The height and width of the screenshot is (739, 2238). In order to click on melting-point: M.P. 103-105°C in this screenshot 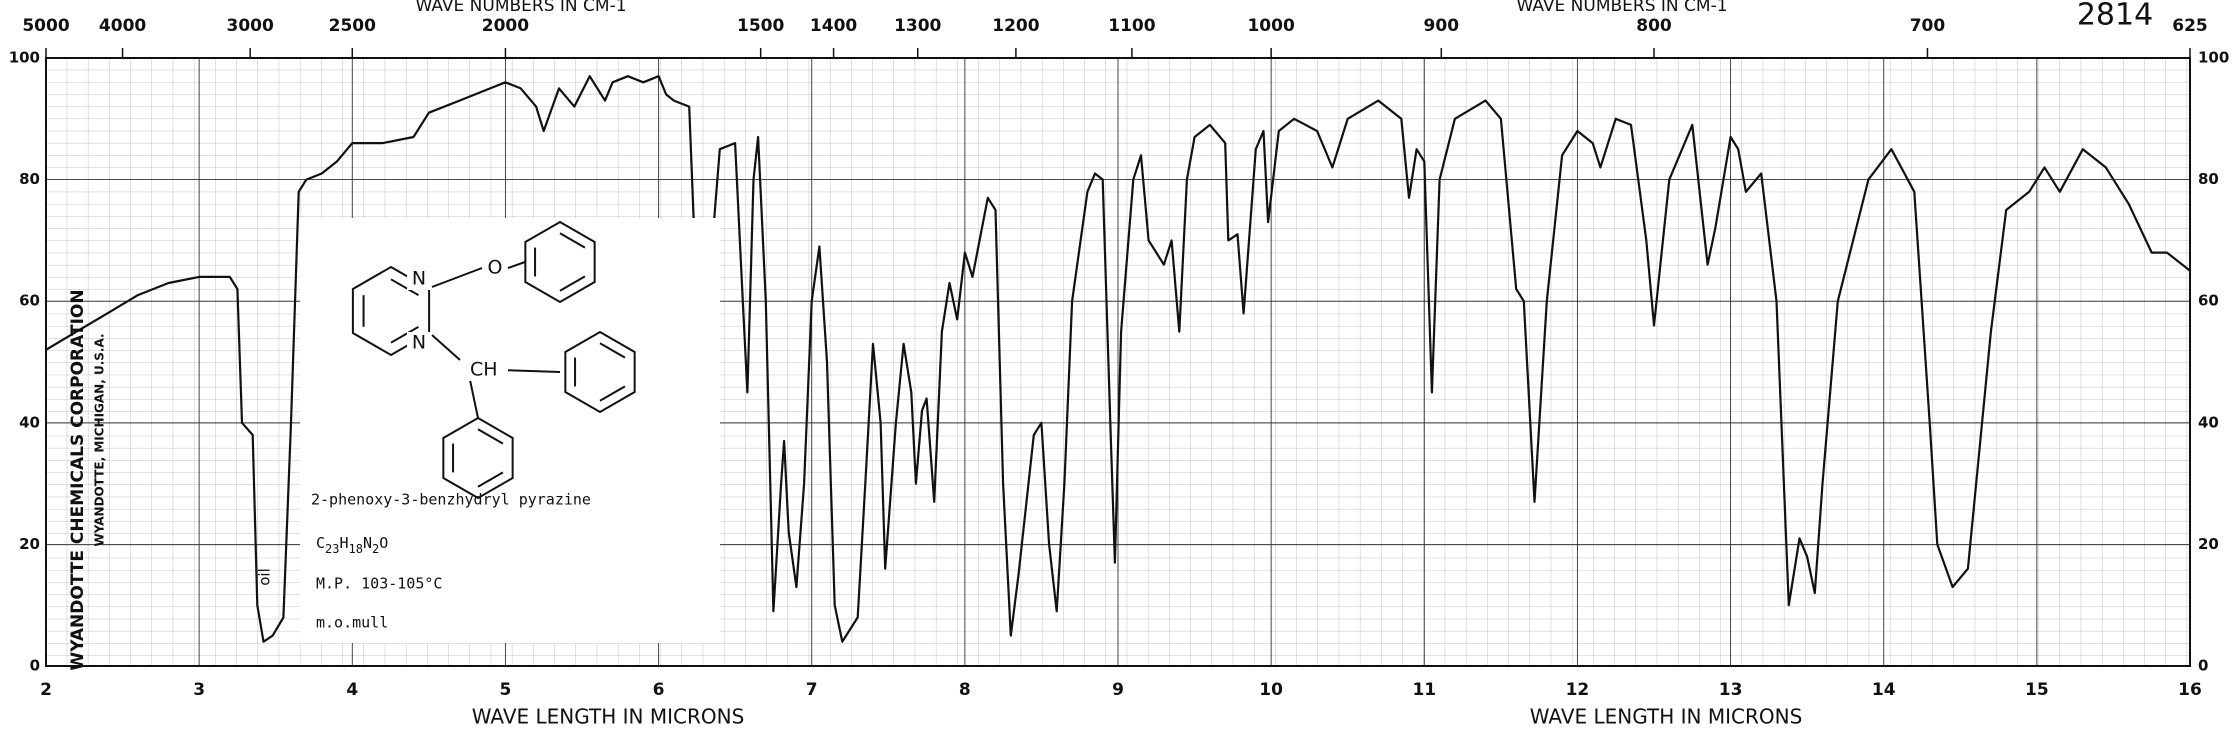, I will do `click(379, 584)`.